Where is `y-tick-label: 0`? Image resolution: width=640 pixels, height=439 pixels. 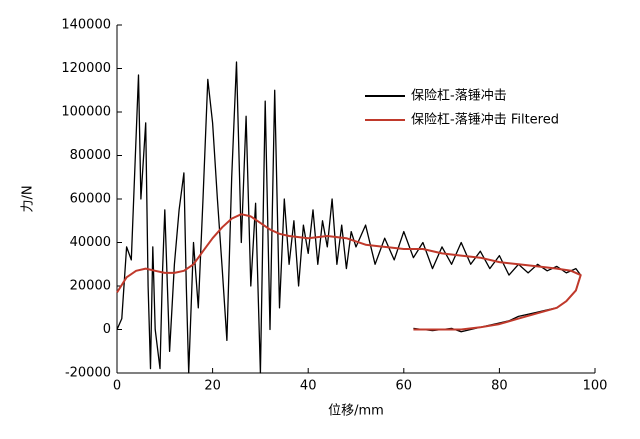 y-tick-label: 0 is located at coordinates (107, 329).